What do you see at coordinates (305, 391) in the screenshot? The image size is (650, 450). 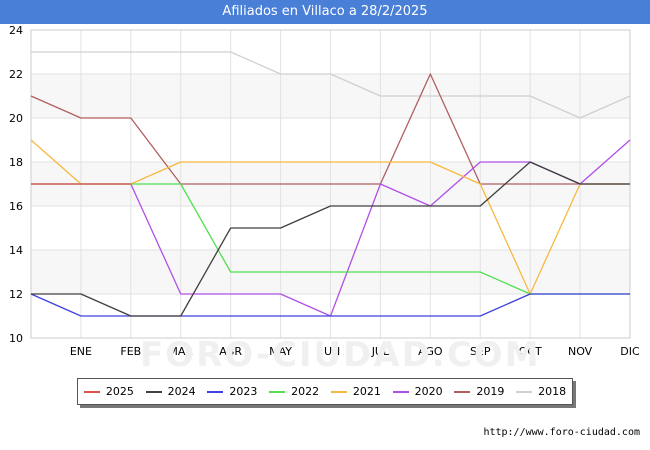 I see `legend-label: 2022` at bounding box center [305, 391].